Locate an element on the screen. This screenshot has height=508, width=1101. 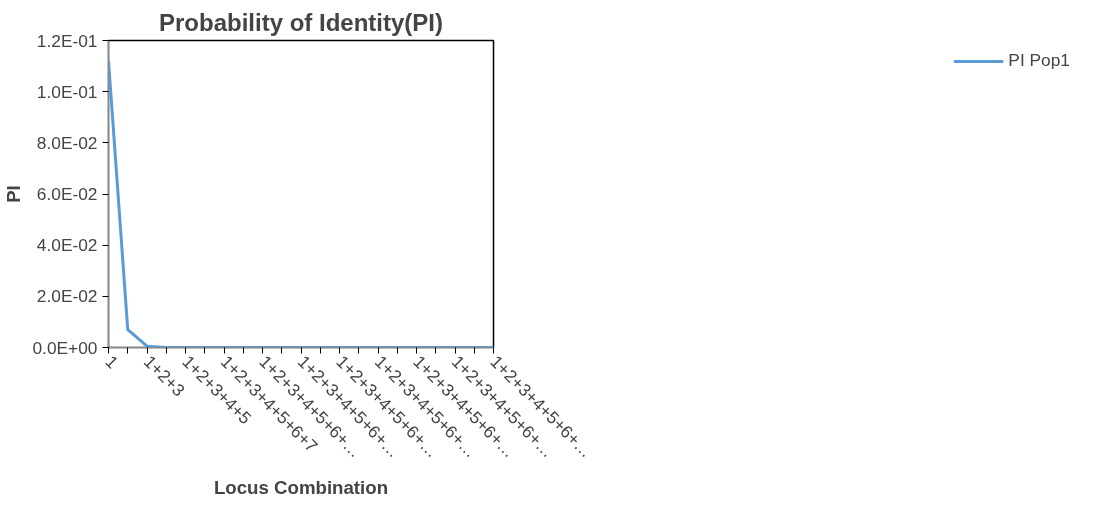
chart-title: Probability of Identity(PI) is located at coordinates (301, 22).